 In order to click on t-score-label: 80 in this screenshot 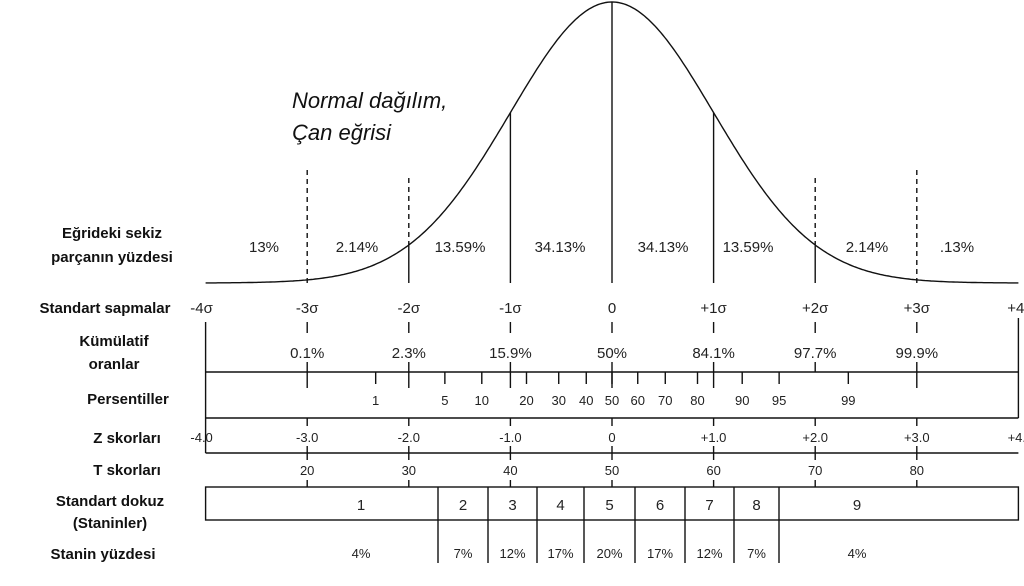, I will do `click(917, 470)`.